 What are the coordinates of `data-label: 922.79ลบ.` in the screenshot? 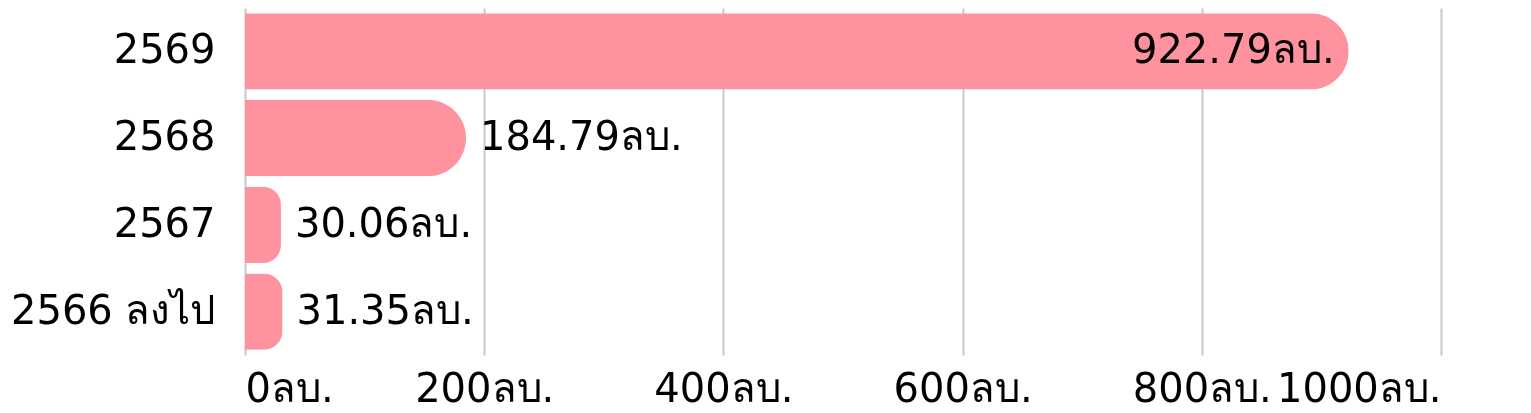 It's located at (1233, 49).